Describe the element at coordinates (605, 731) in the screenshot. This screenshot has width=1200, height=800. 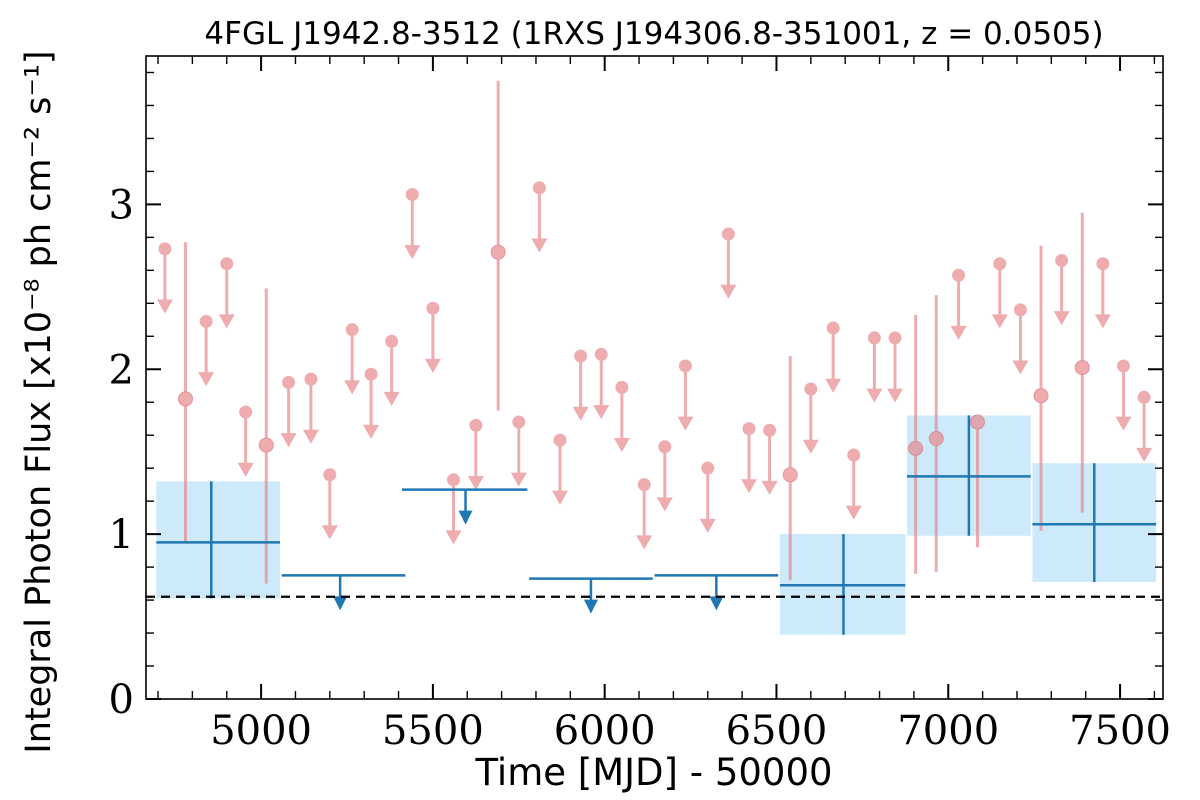
I see `x-tick-label: 6000` at that location.